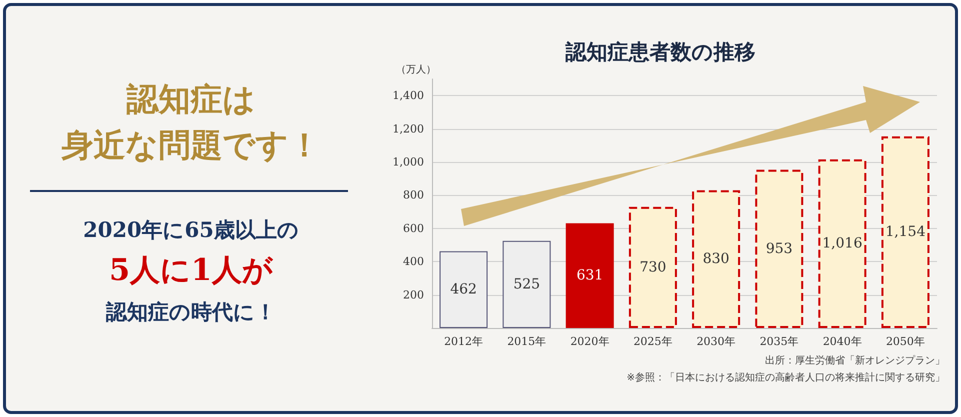 The width and height of the screenshot is (961, 417). What do you see at coordinates (842, 341) in the screenshot?
I see `x-tick-label: 2040年` at bounding box center [842, 341].